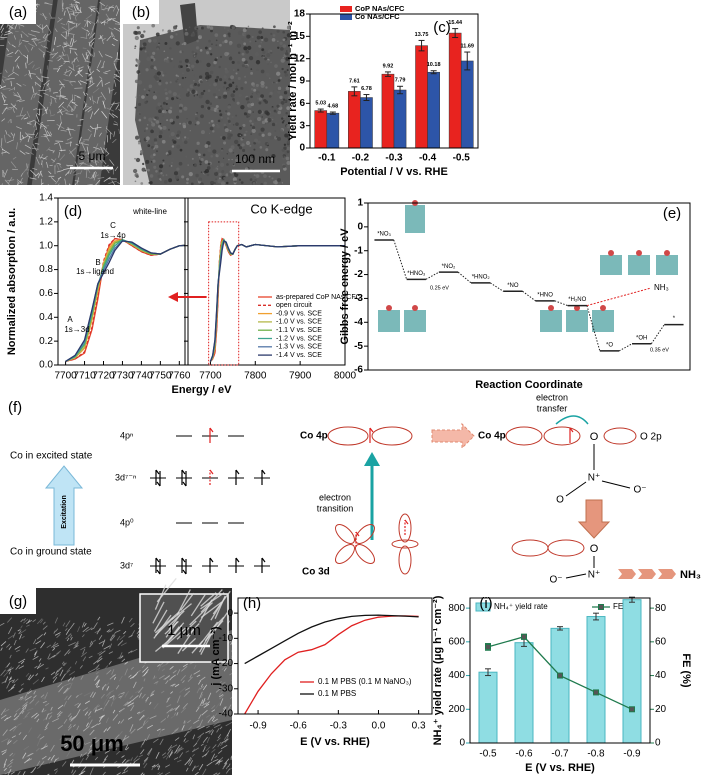 This screenshot has height=775, width=713. I want to click on y-tick-label: 0, so click(230, 613).